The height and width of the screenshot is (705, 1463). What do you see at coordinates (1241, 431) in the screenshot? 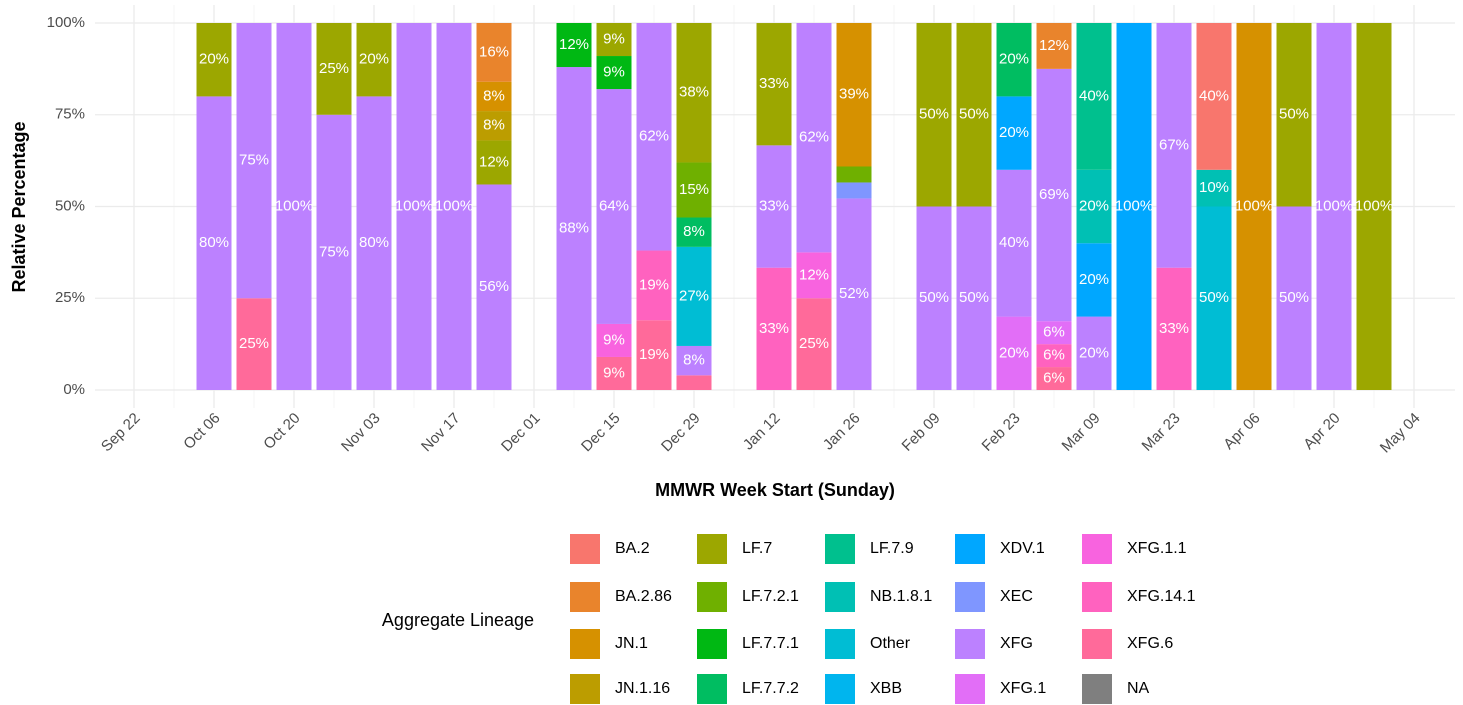
I see `x-tick-label: Apr 06` at bounding box center [1241, 431].